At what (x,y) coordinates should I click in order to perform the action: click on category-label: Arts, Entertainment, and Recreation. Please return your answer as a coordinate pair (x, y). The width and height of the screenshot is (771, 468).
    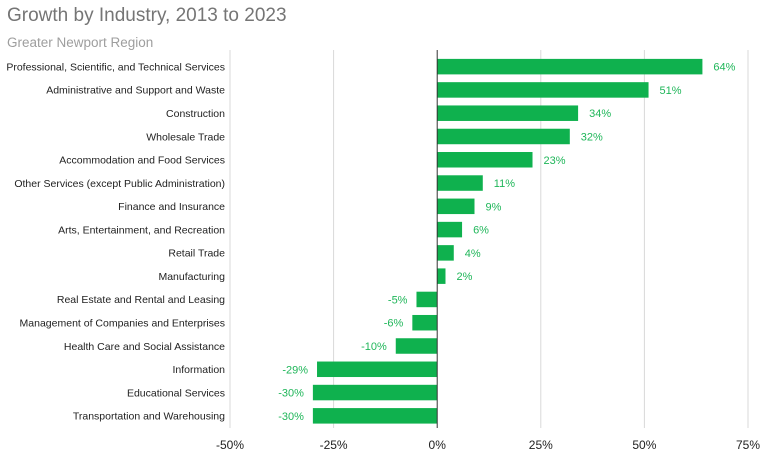
    Looking at the image, I should click on (141, 230).